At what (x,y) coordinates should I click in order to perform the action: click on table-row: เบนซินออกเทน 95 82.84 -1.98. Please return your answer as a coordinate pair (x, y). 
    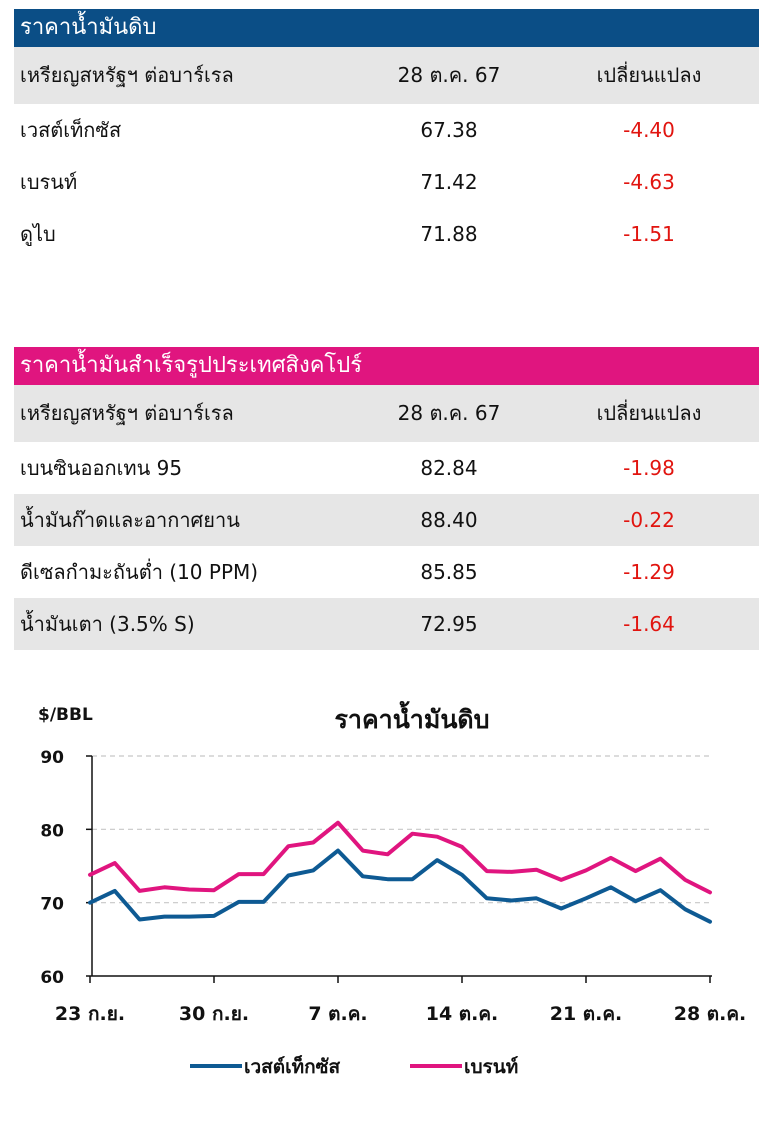
    Looking at the image, I should click on (386, 468).